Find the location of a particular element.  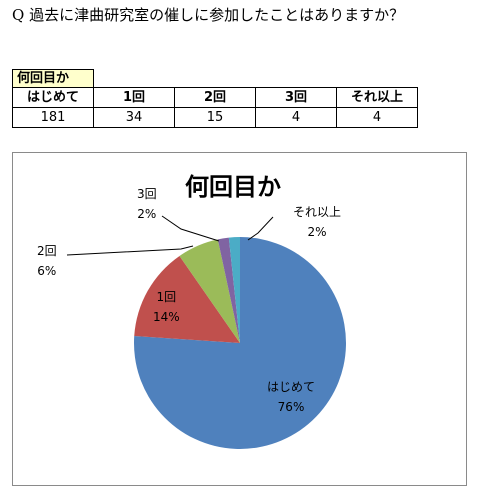

count-table: はじめて 1回 2回 3回 それ以上 181 34 15 4 4 is located at coordinates (215, 107).